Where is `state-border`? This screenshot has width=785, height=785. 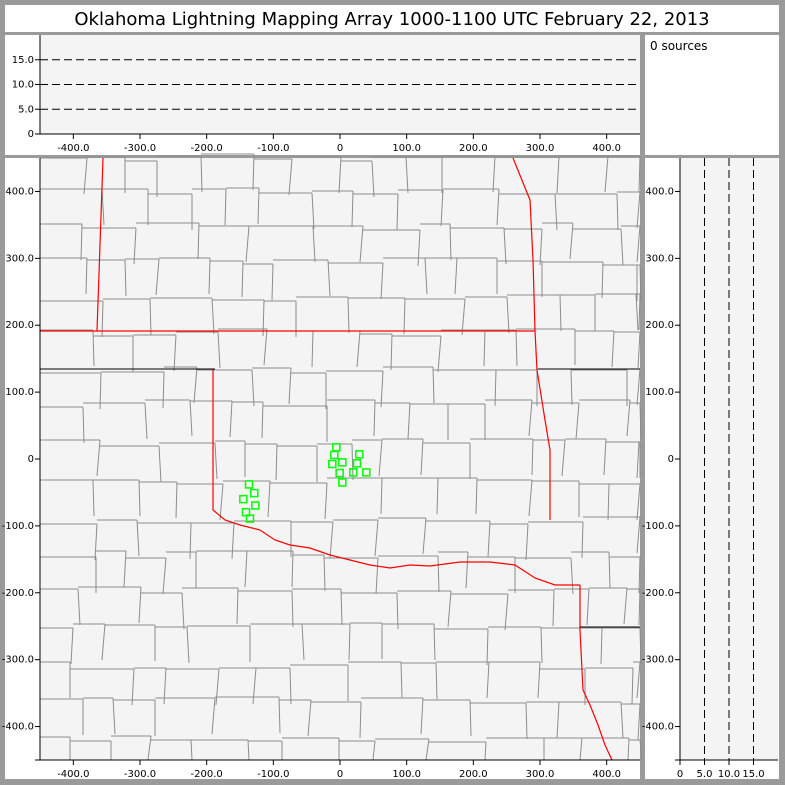 state-border is located at coordinates (531, 338).